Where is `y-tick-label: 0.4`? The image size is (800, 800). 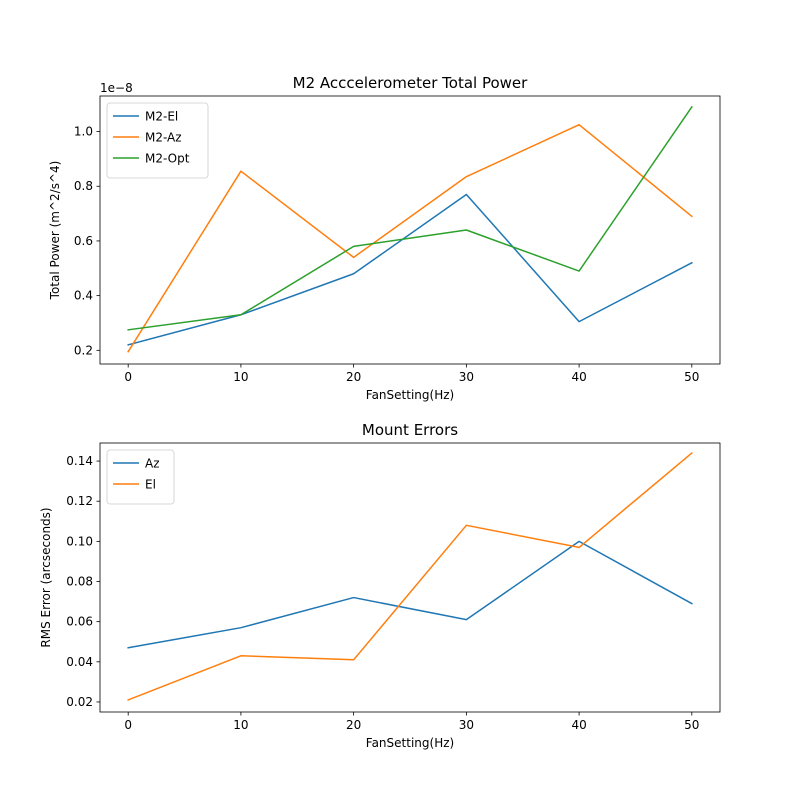
y-tick-label: 0.4 is located at coordinates (83, 296).